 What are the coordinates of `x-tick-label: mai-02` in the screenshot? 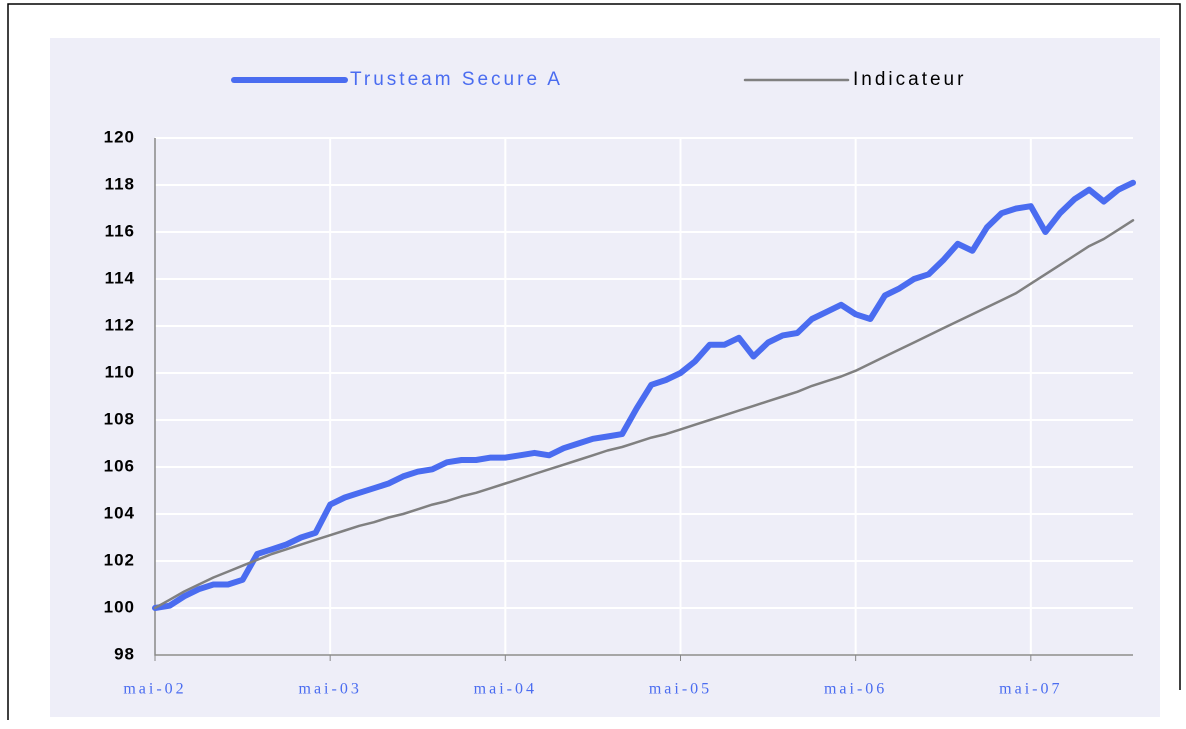 It's located at (154, 689).